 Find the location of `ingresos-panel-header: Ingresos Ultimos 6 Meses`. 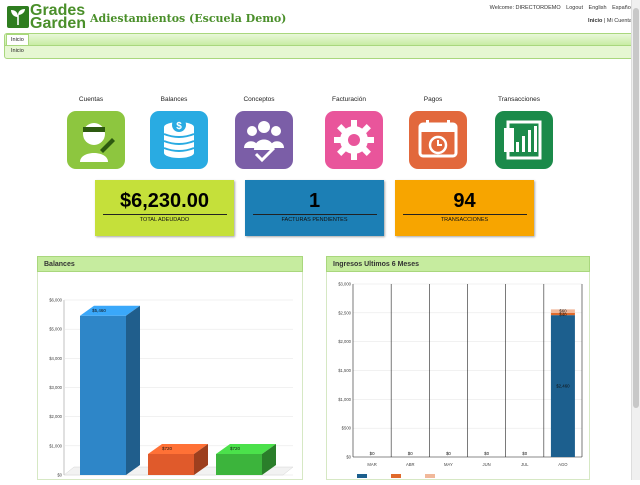

ingresos-panel-header: Ingresos Ultimos 6 Meses is located at coordinates (458, 264).